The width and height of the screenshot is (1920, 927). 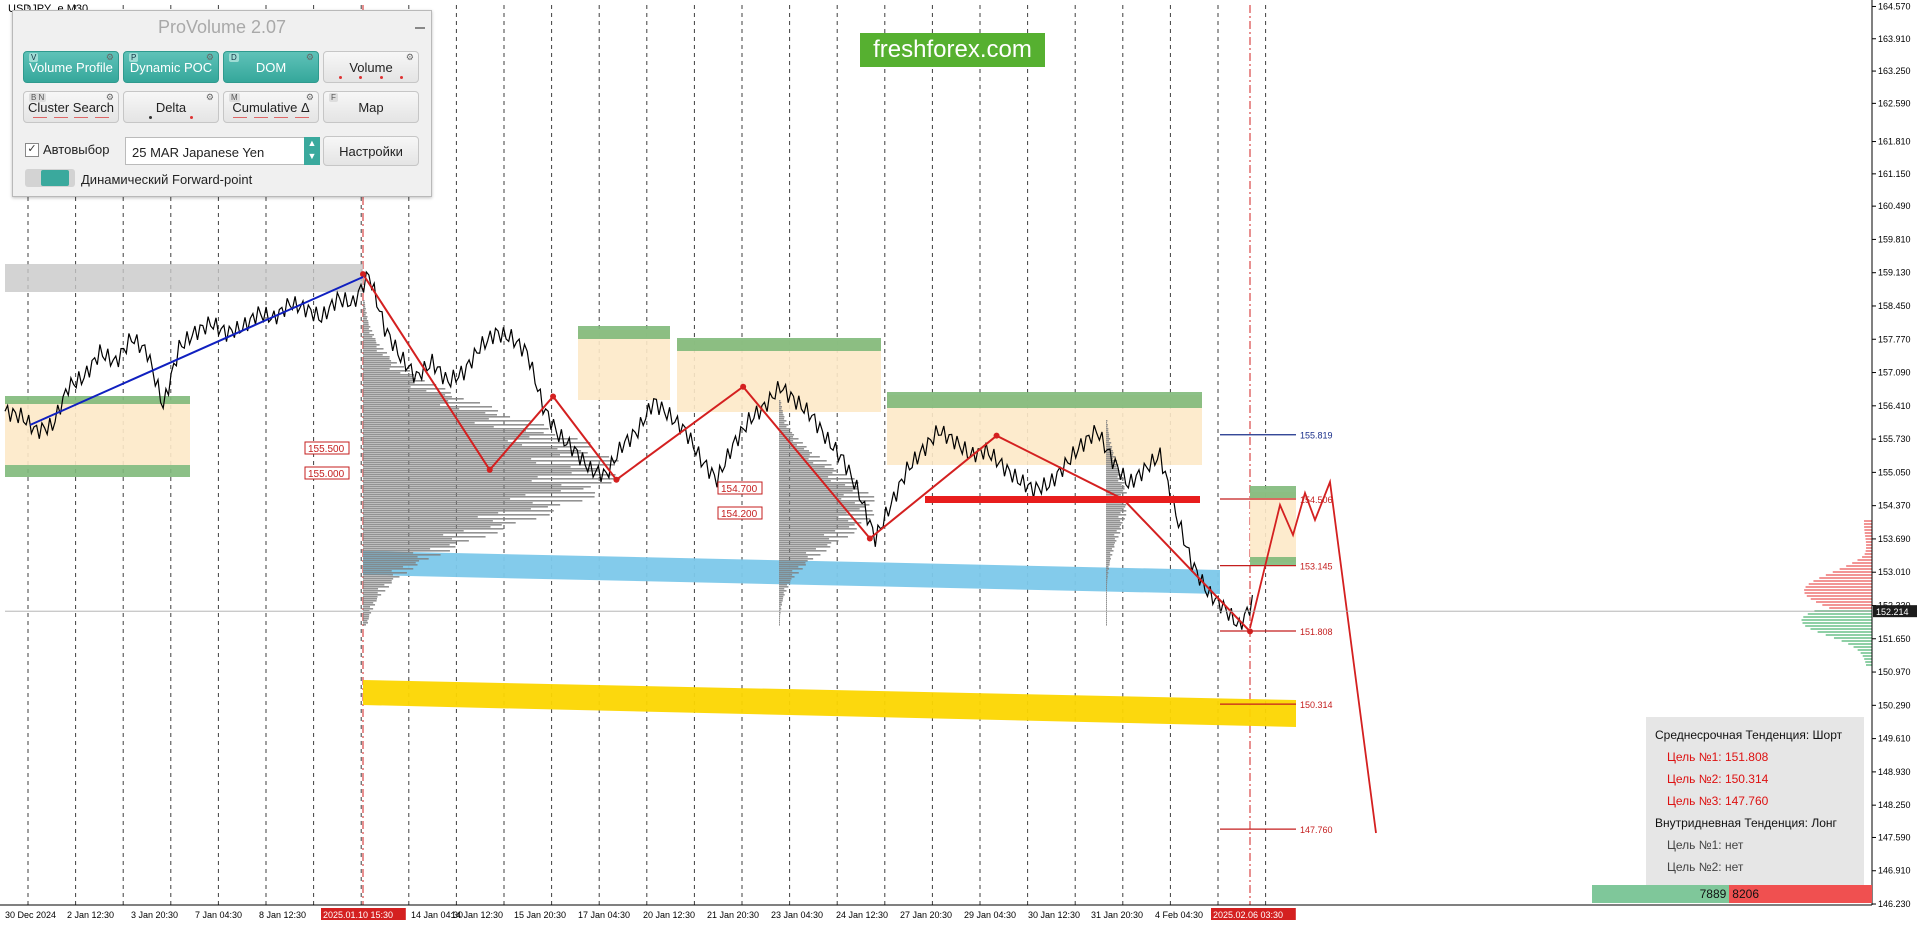 What do you see at coordinates (1894, 406) in the screenshot?
I see `price-tick-label: 156.410` at bounding box center [1894, 406].